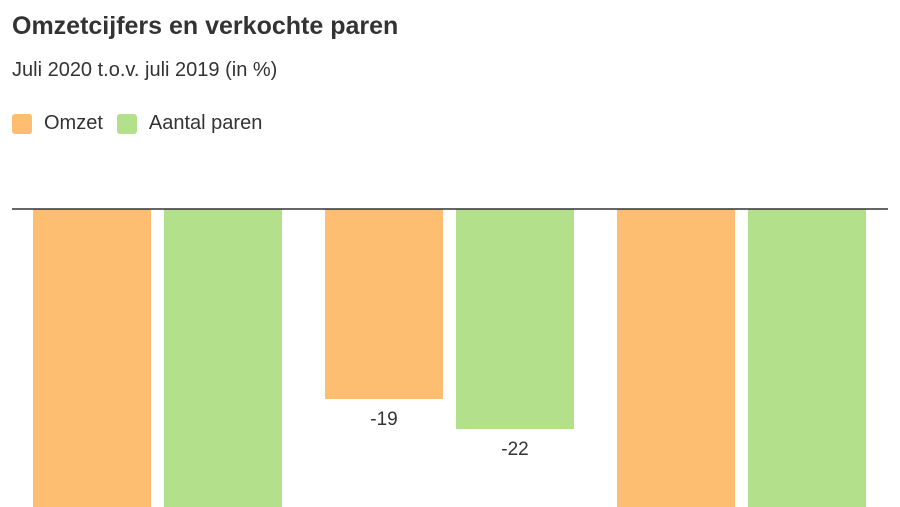  What do you see at coordinates (126, 123) in the screenshot?
I see `legend-swatch-aantal-paren` at bounding box center [126, 123].